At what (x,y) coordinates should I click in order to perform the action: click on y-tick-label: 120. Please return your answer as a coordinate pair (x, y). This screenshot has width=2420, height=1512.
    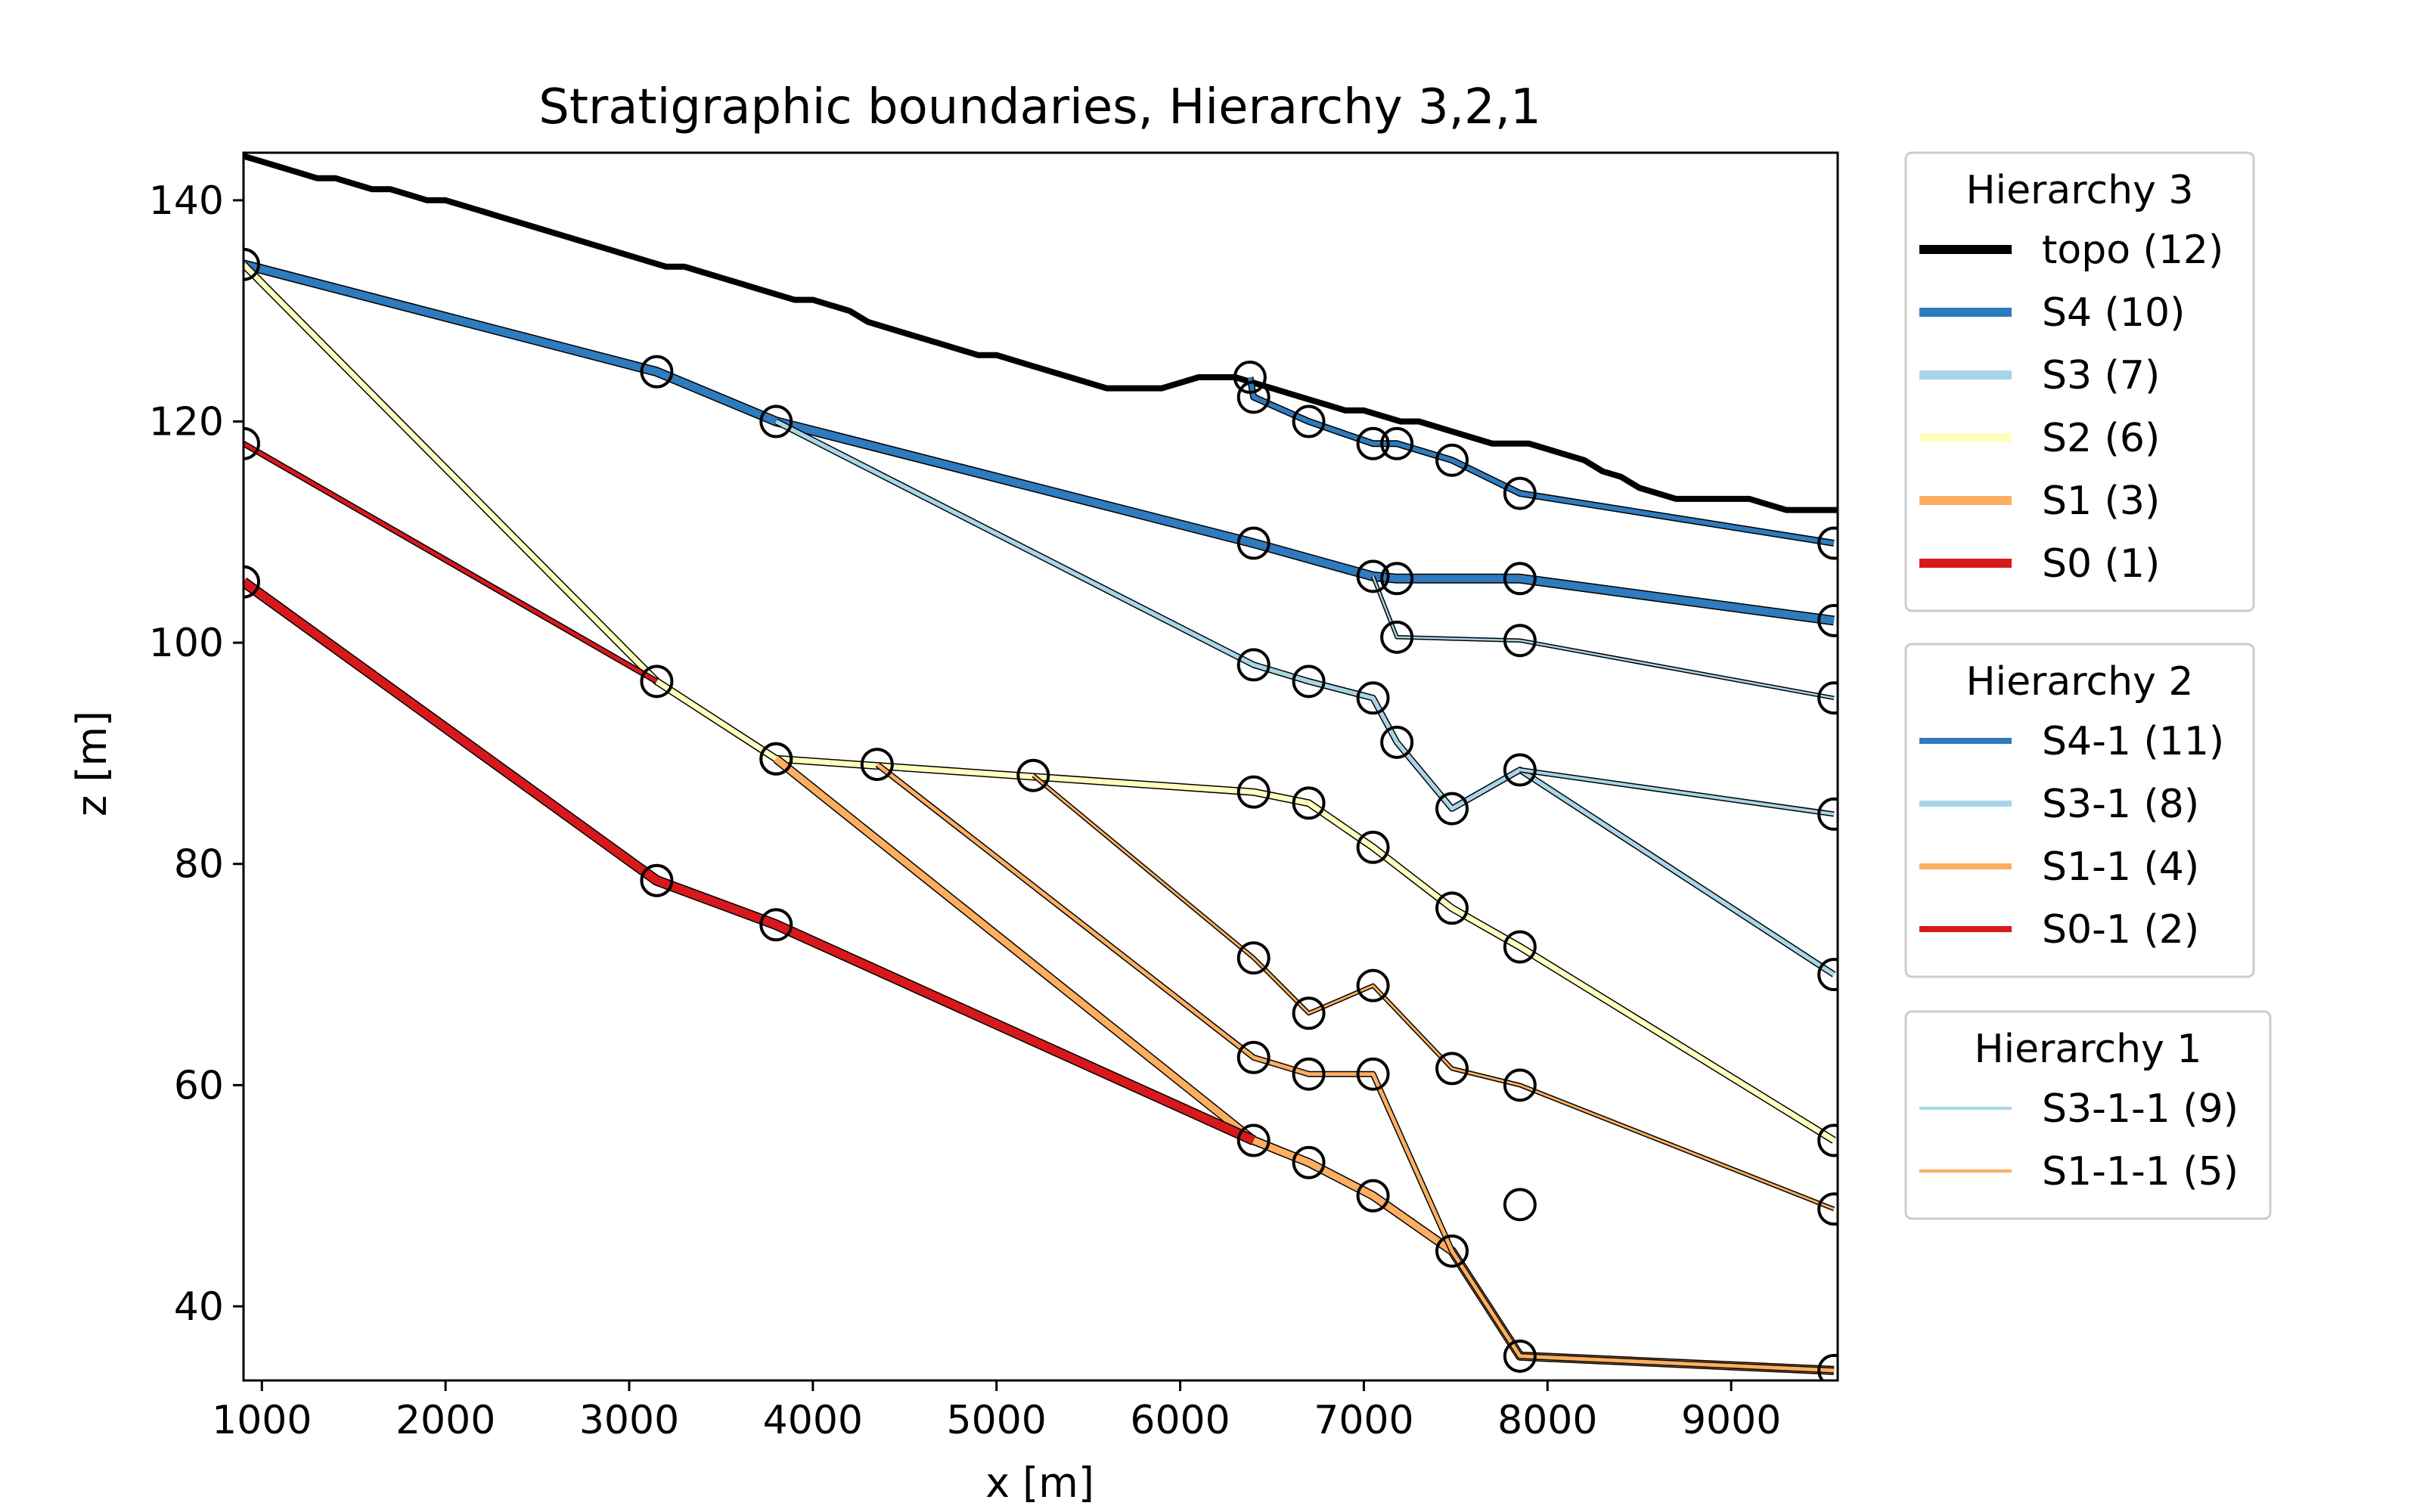
    Looking at the image, I should click on (186, 423).